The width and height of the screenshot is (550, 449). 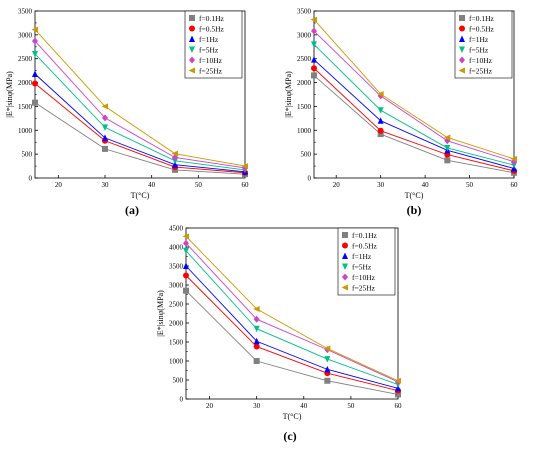 What do you see at coordinates (365, 246) in the screenshot?
I see `legend-label-f=0.5Hz: f=0.5Hz` at bounding box center [365, 246].